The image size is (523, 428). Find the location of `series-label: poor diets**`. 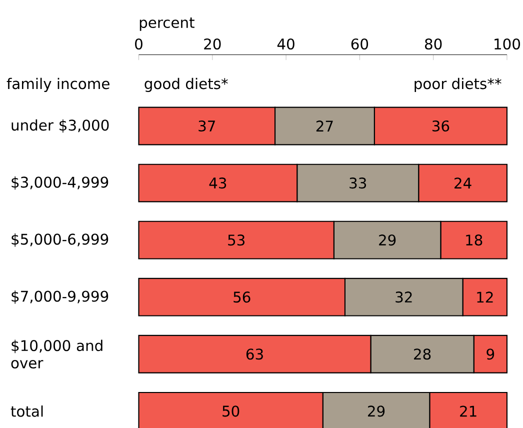

series-label: poor diets** is located at coordinates (458, 85).